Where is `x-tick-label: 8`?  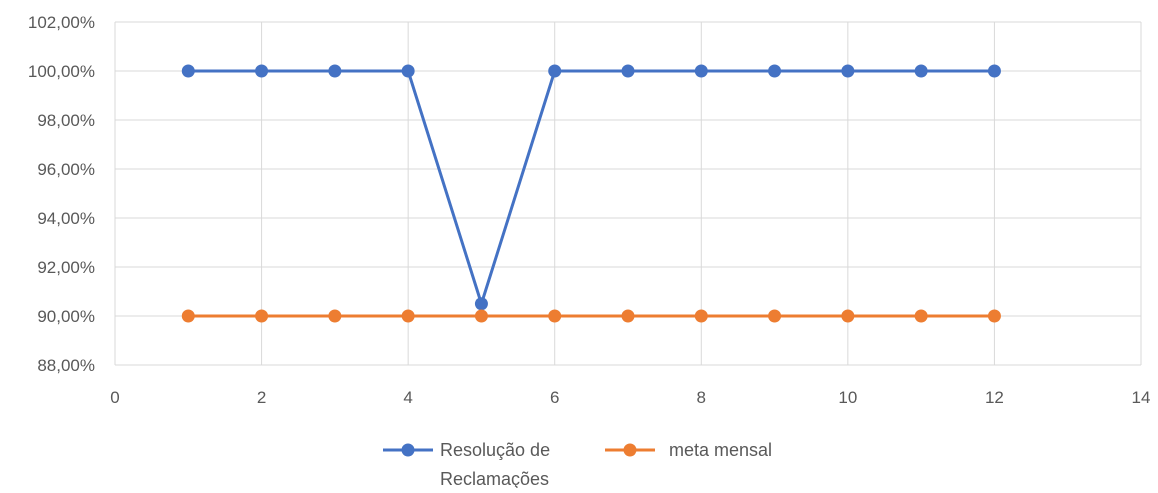
x-tick-label: 8 is located at coordinates (701, 397).